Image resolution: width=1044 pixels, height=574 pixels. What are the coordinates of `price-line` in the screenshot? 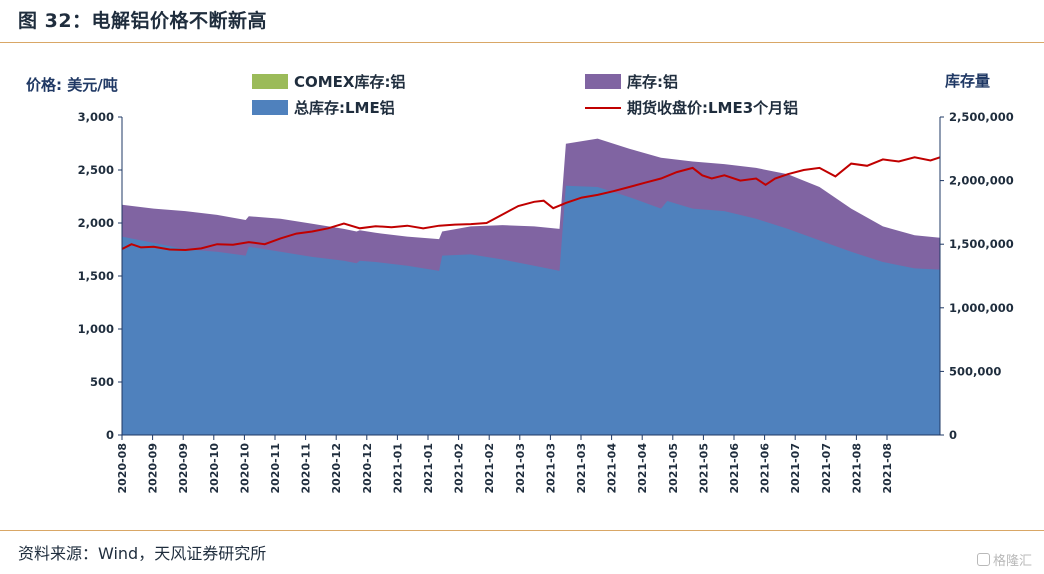 It's located at (531, 204).